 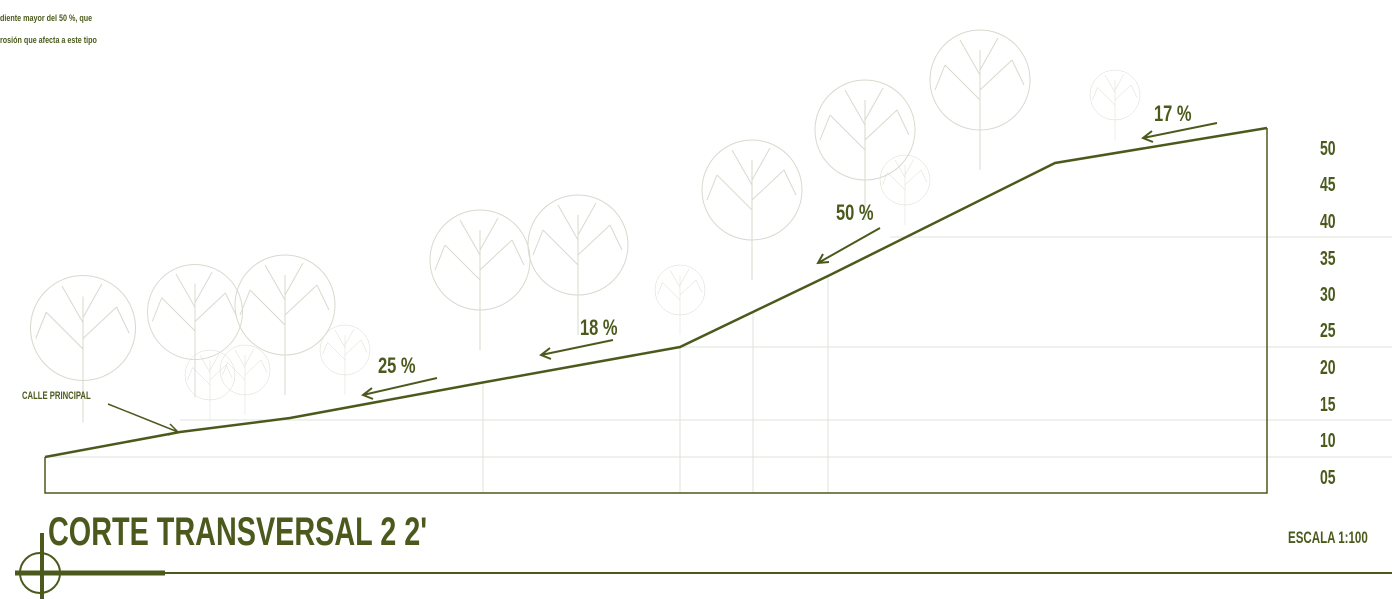 What do you see at coordinates (1328, 329) in the screenshot?
I see `elevation-label: 25` at bounding box center [1328, 329].